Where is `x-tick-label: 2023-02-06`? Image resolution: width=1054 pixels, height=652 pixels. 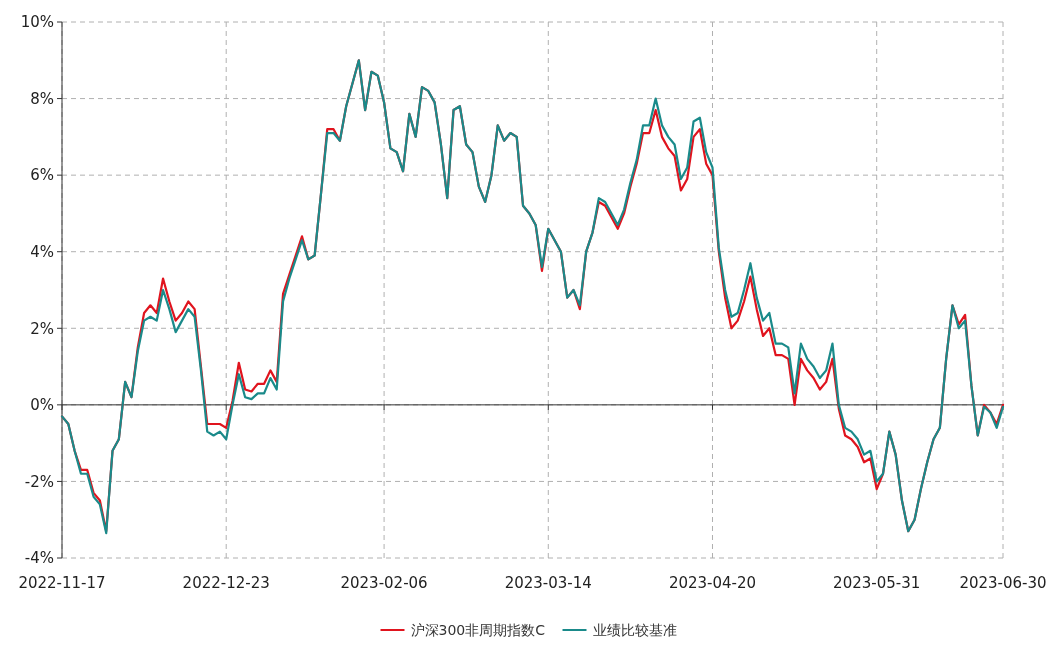
x-tick-label: 2023-02-06 is located at coordinates (384, 583).